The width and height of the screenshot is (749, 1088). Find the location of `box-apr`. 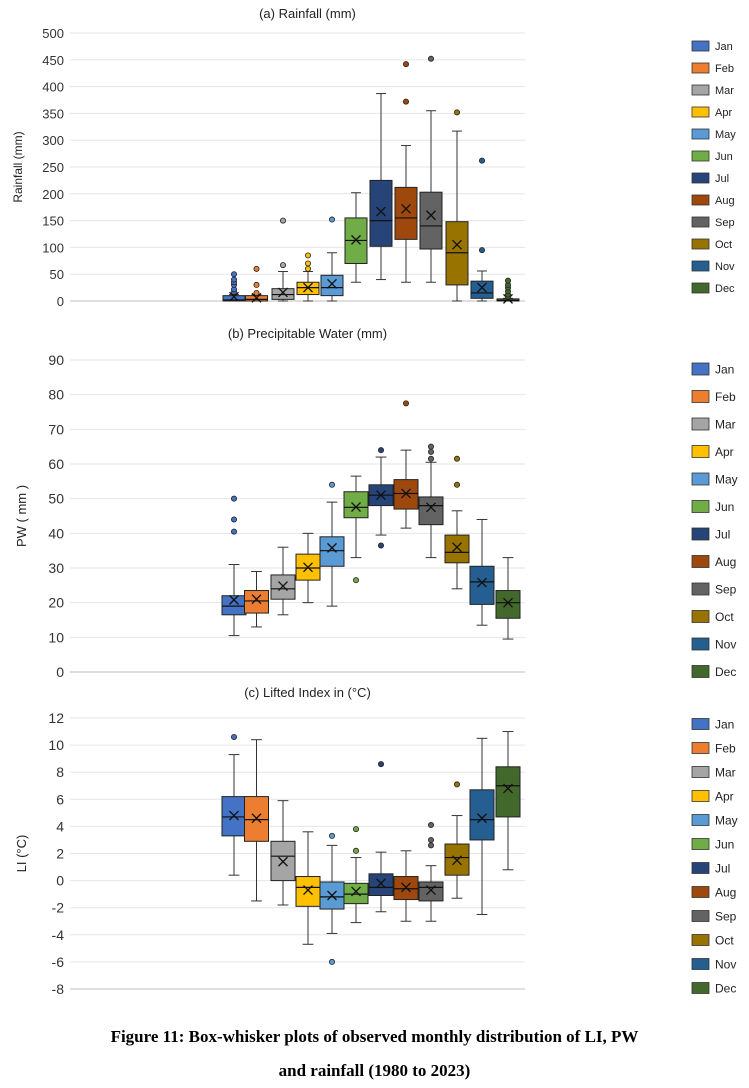

box-apr is located at coordinates (308, 888).